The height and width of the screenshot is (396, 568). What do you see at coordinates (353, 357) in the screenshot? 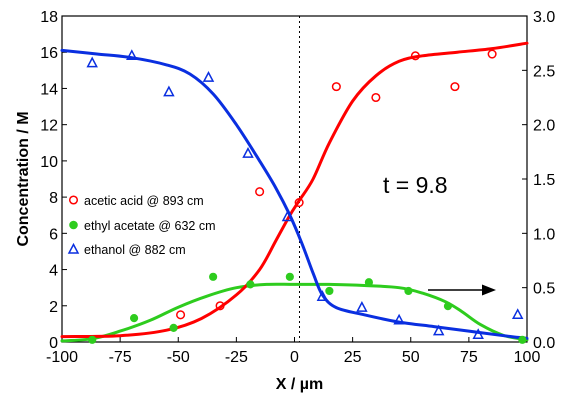
I see `x-tick-label: 25` at bounding box center [353, 357].